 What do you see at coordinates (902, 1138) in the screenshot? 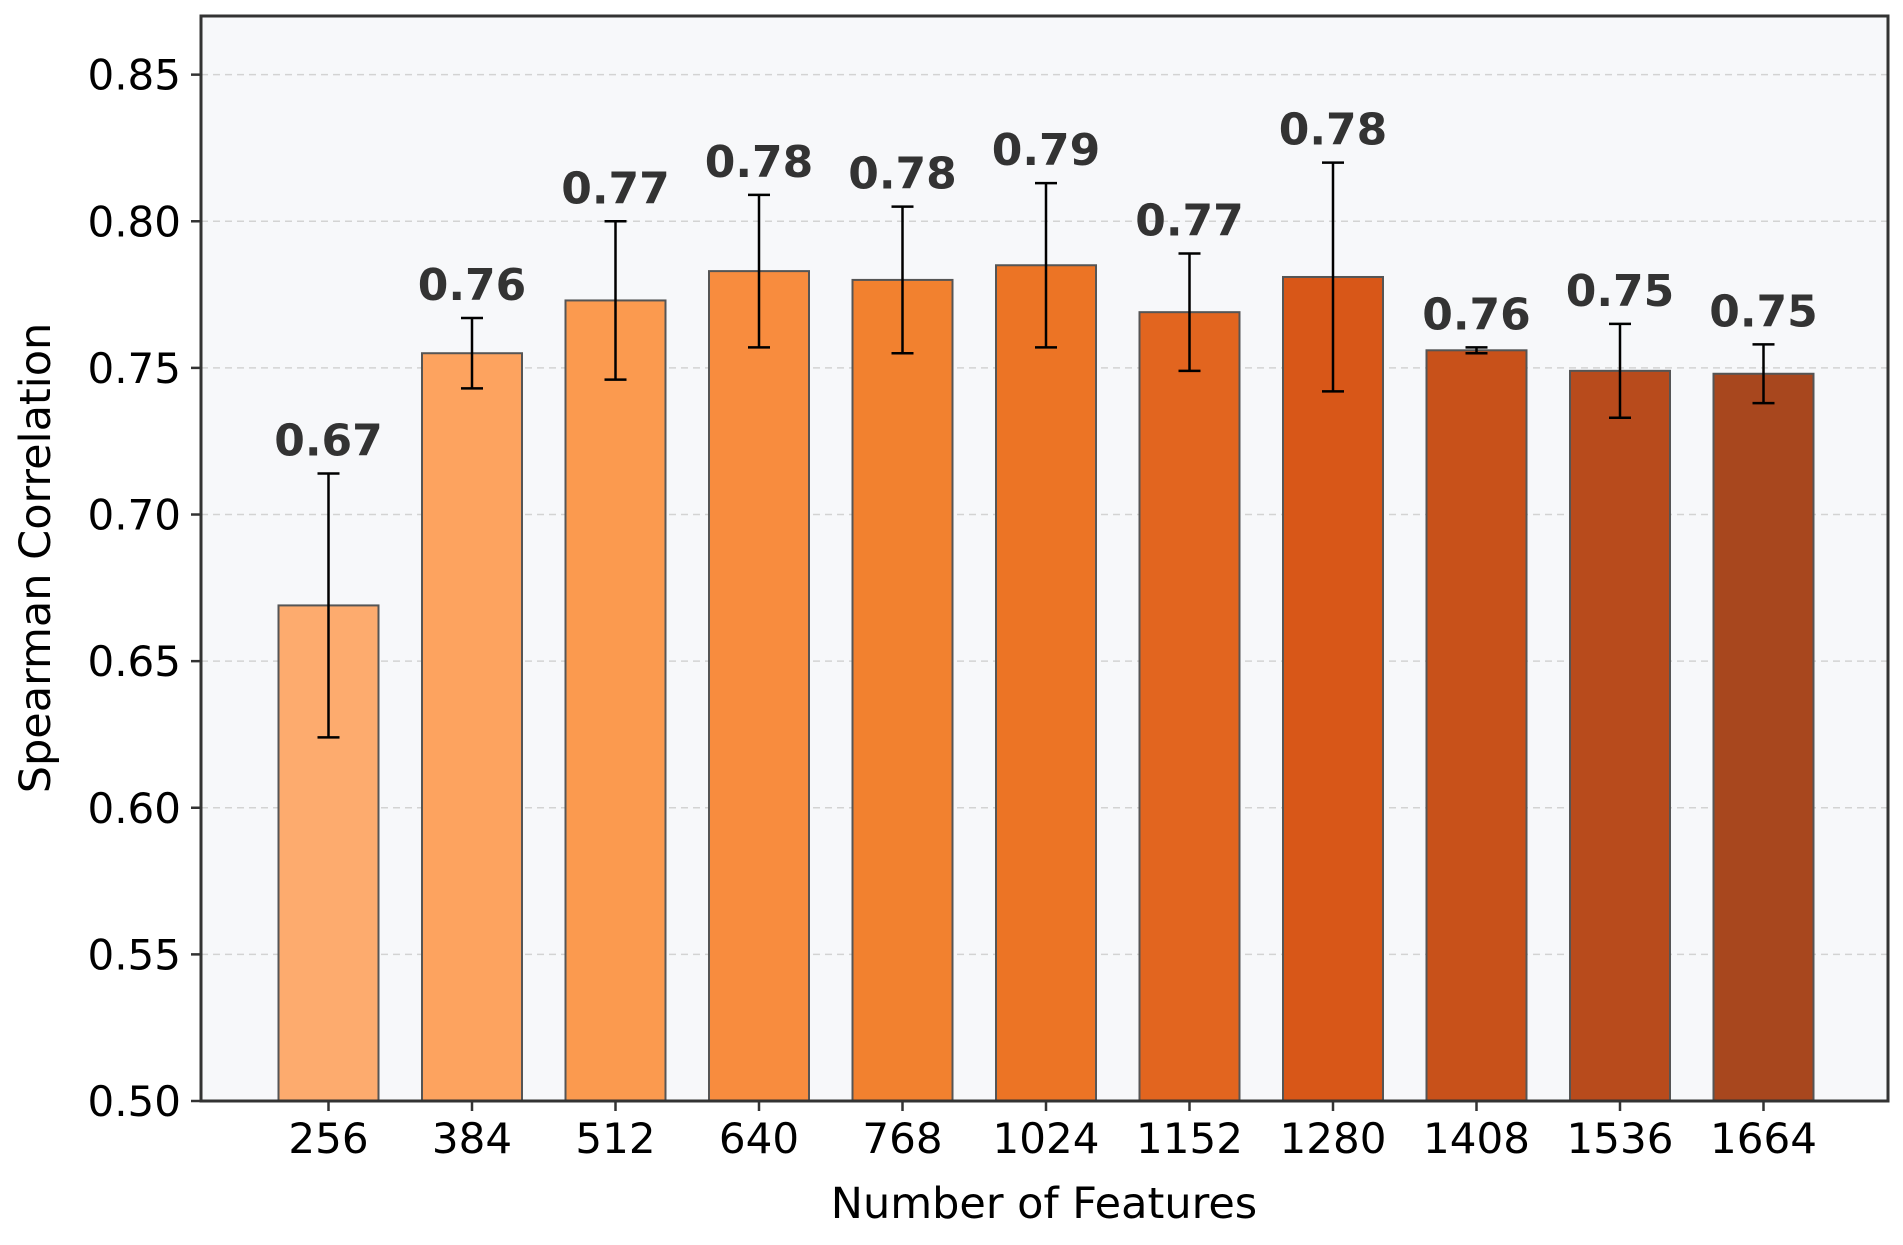
I see `x-tick-label: 768` at bounding box center [902, 1138].